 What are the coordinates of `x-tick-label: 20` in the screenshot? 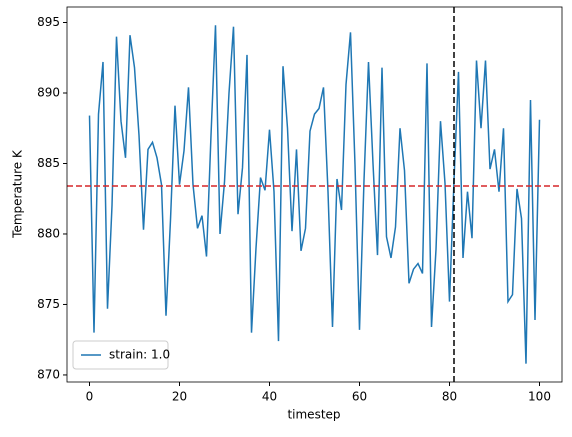 It's located at (179, 397).